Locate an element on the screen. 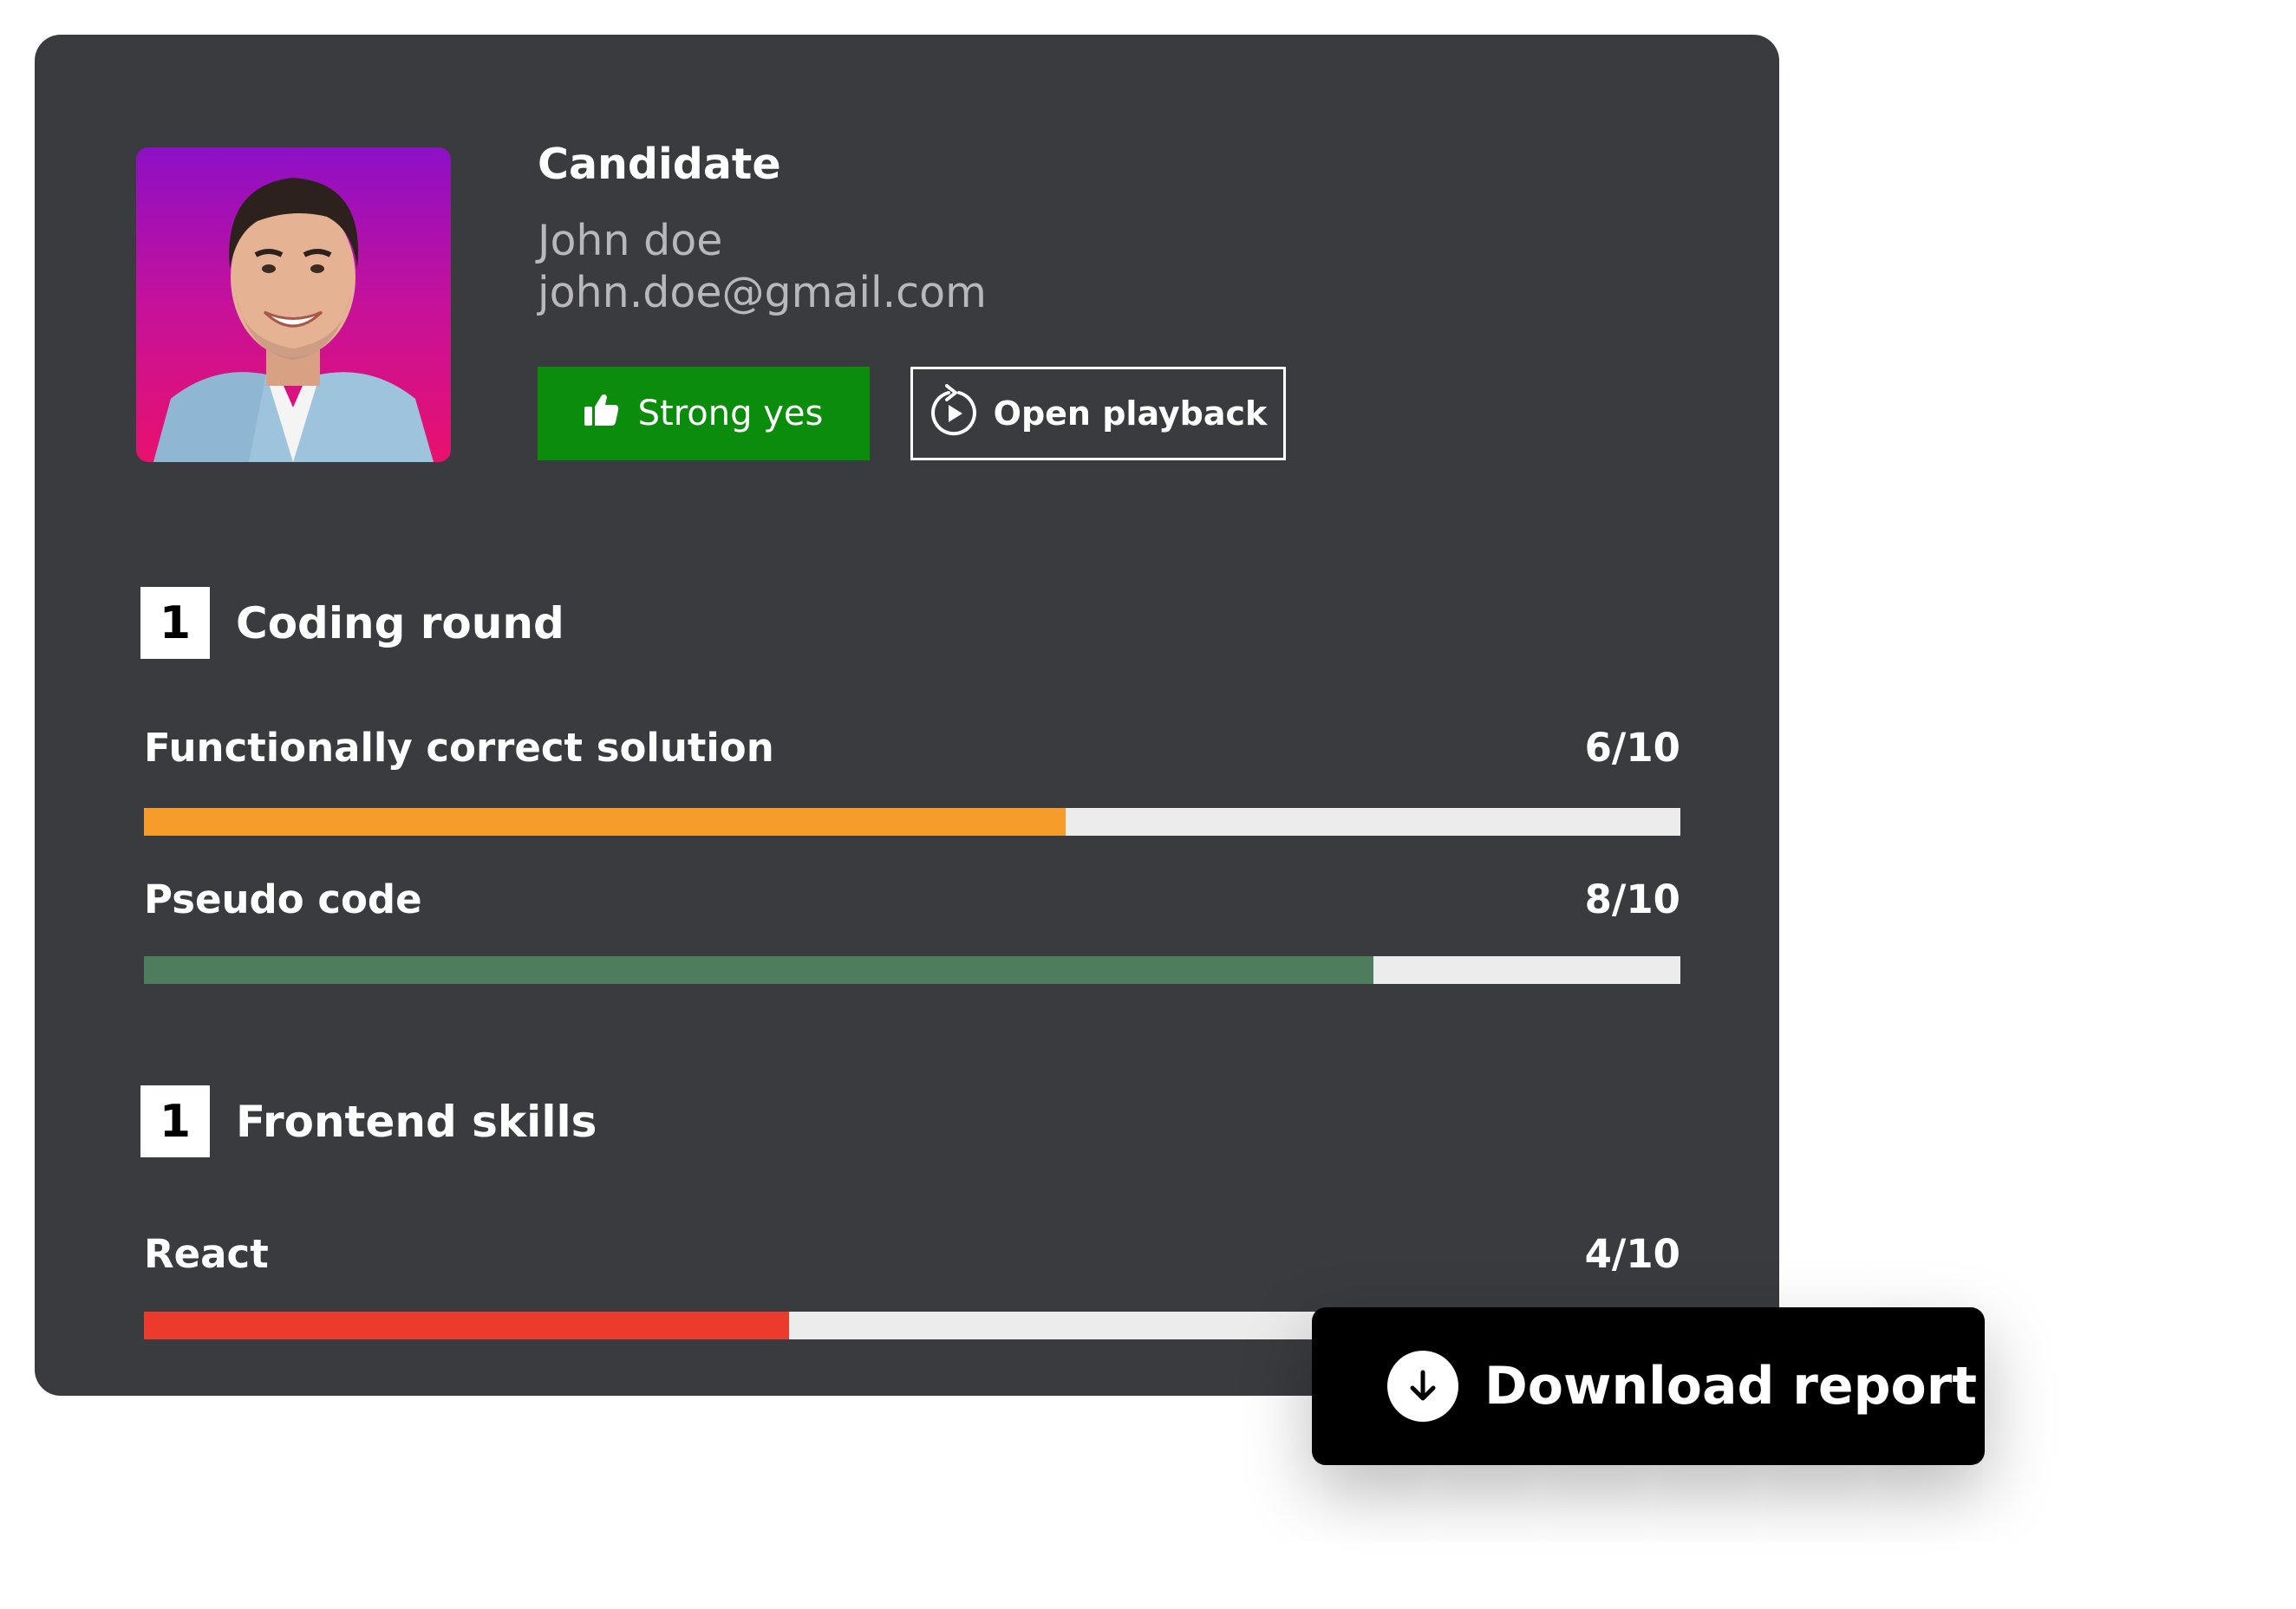 This screenshot has height=1609, width=2296. section-coding-round: 1 Coding round is located at coordinates (352, 623).